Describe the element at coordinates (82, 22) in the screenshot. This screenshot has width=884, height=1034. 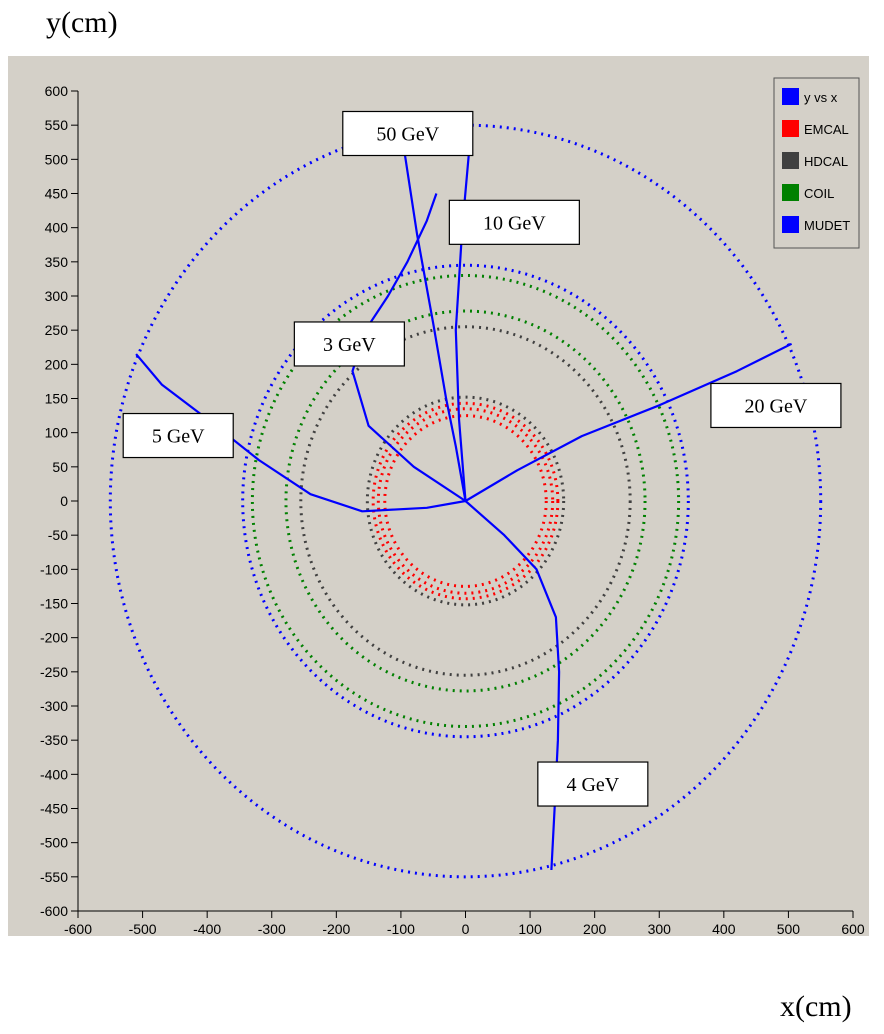
I see `y-axis-title: y(cm)` at that location.